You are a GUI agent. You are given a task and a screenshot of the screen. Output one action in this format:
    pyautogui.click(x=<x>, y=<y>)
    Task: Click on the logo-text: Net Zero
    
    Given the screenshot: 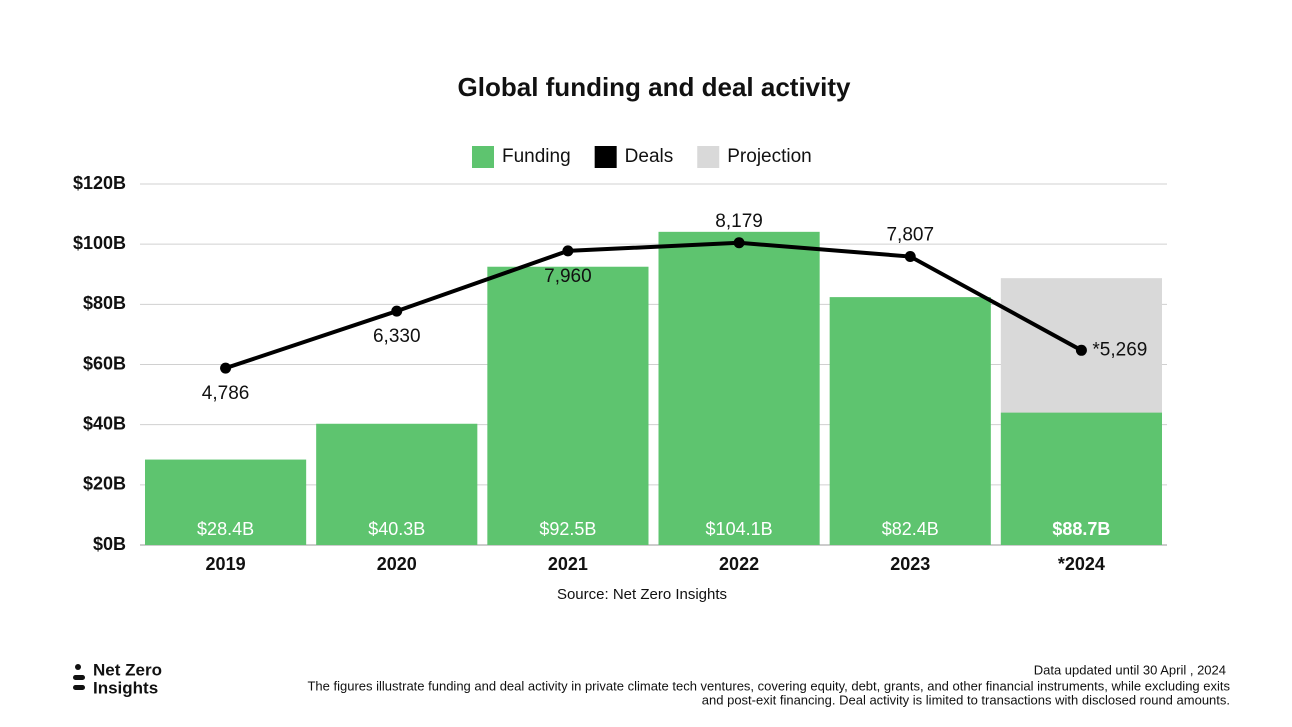 What is the action you would take?
    pyautogui.click(x=127, y=669)
    